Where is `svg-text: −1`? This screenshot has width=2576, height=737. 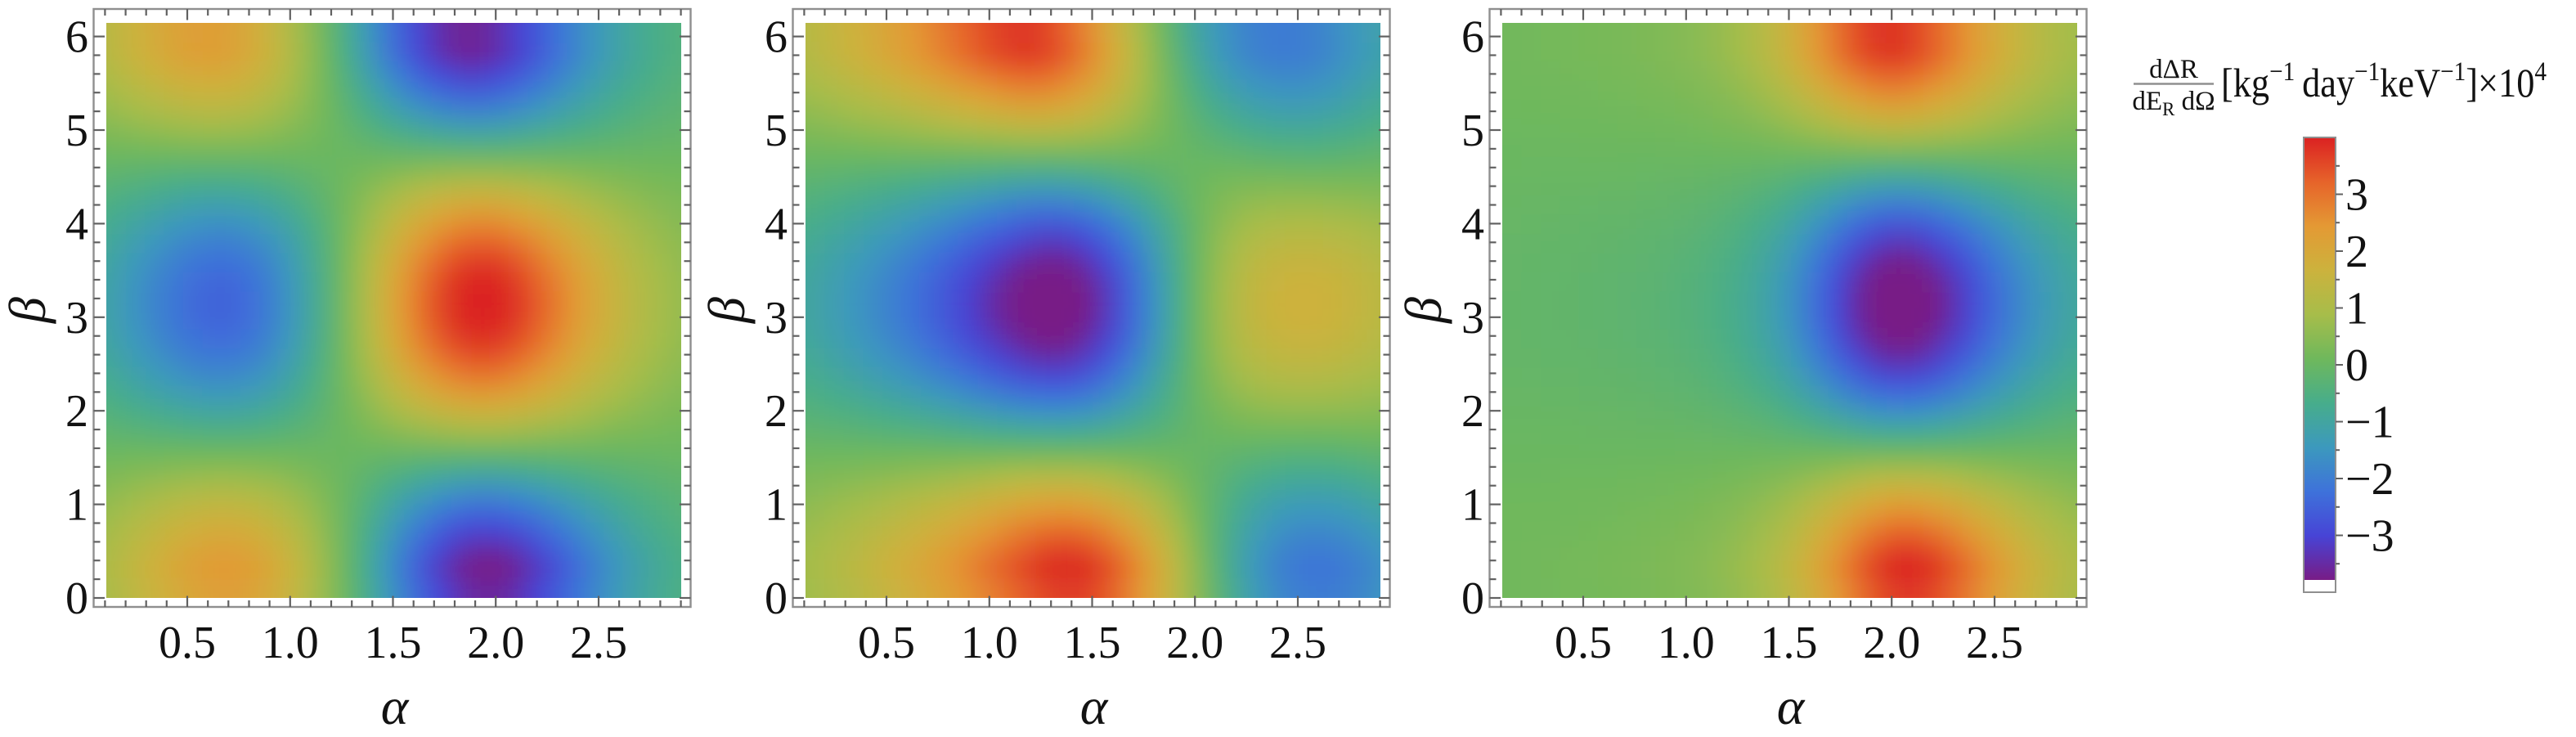
svg-text: −1 is located at coordinates (2369, 423).